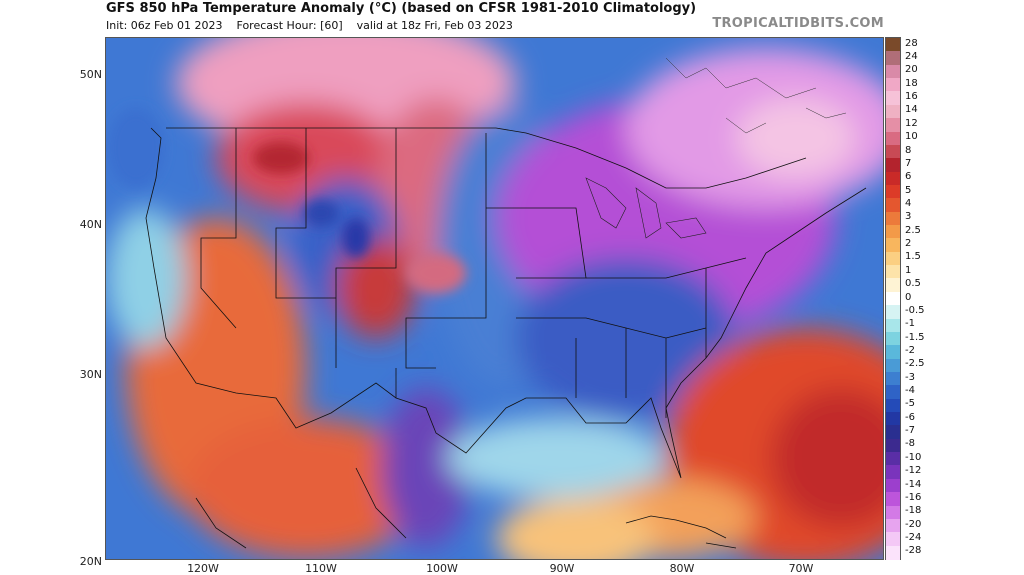 The height and width of the screenshot is (575, 1024). I want to click on valid-time: valid at 18z Fri, Feb 03 2023, so click(434, 25).